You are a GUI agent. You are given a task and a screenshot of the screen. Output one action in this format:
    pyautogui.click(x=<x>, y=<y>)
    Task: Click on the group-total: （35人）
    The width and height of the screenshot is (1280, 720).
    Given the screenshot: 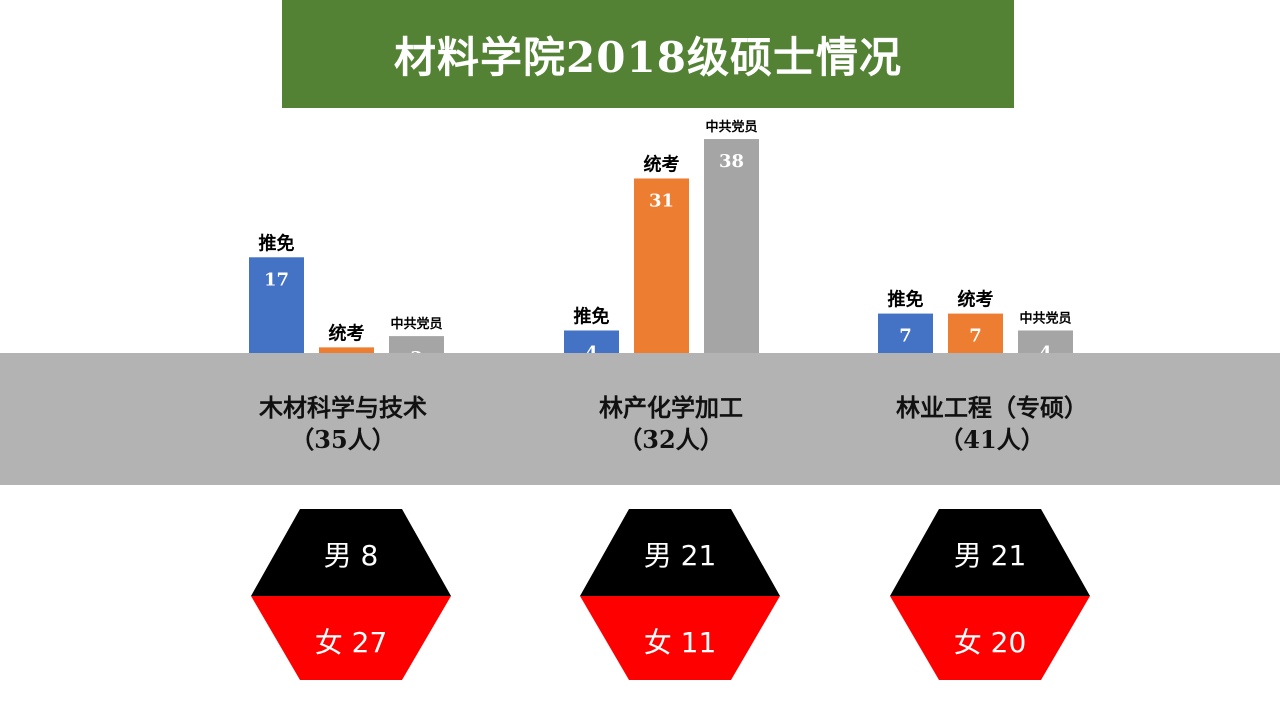 What is the action you would take?
    pyautogui.click(x=343, y=439)
    